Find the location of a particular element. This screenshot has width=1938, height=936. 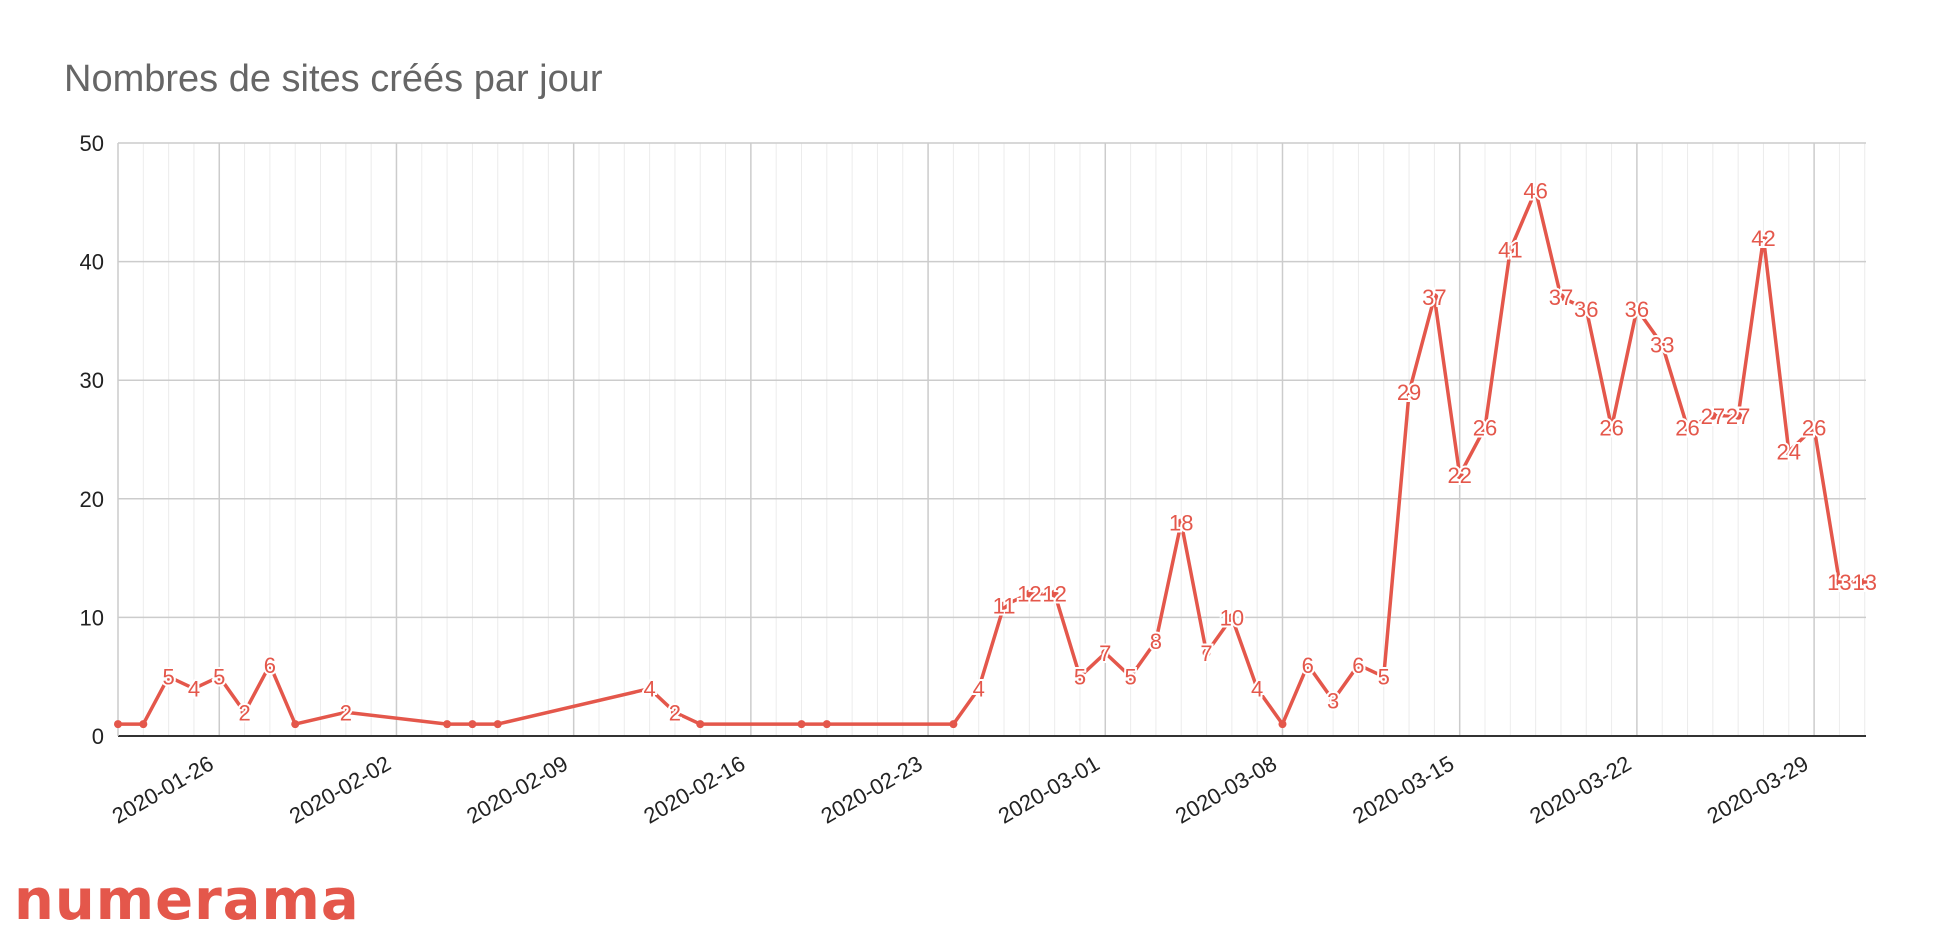

data-label: 3 is located at coordinates (1333, 700).